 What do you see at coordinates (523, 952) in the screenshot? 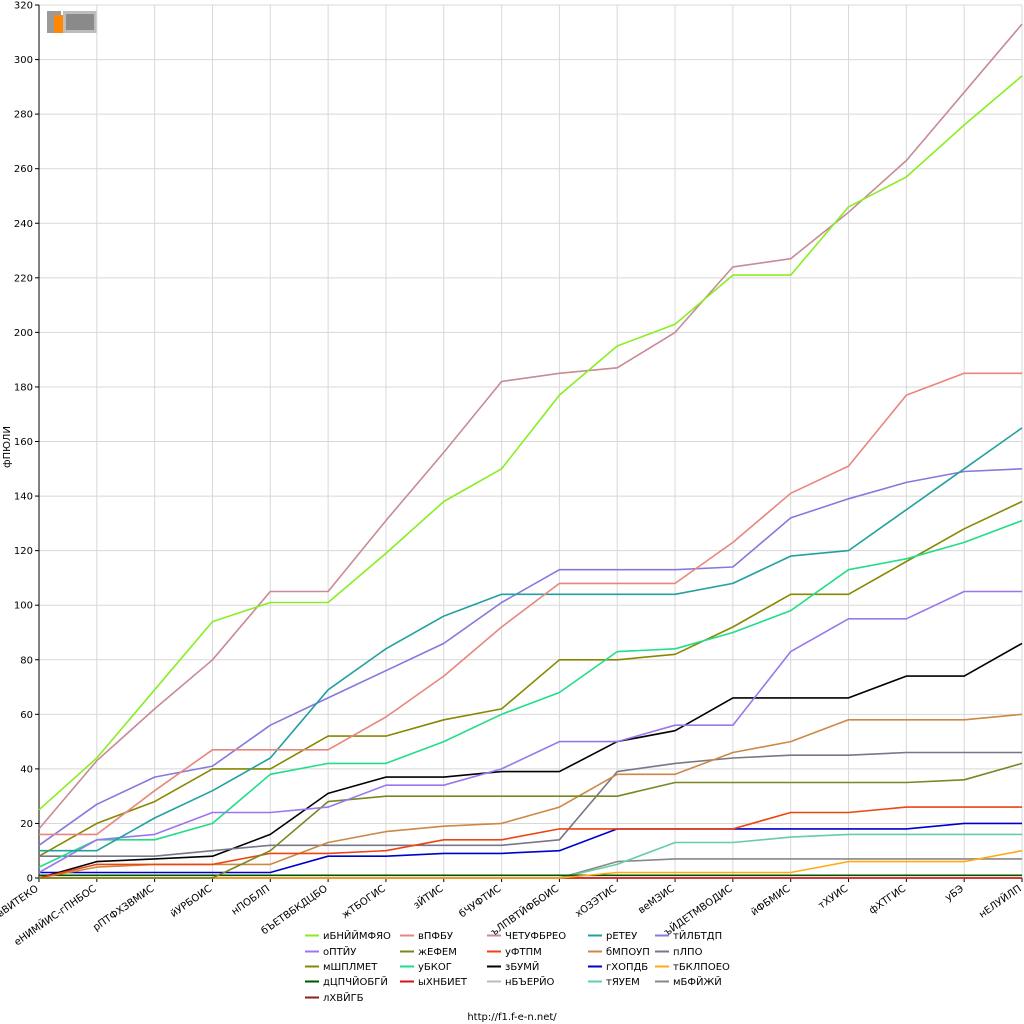
I see `legend-label: уФТПМ` at bounding box center [523, 952].